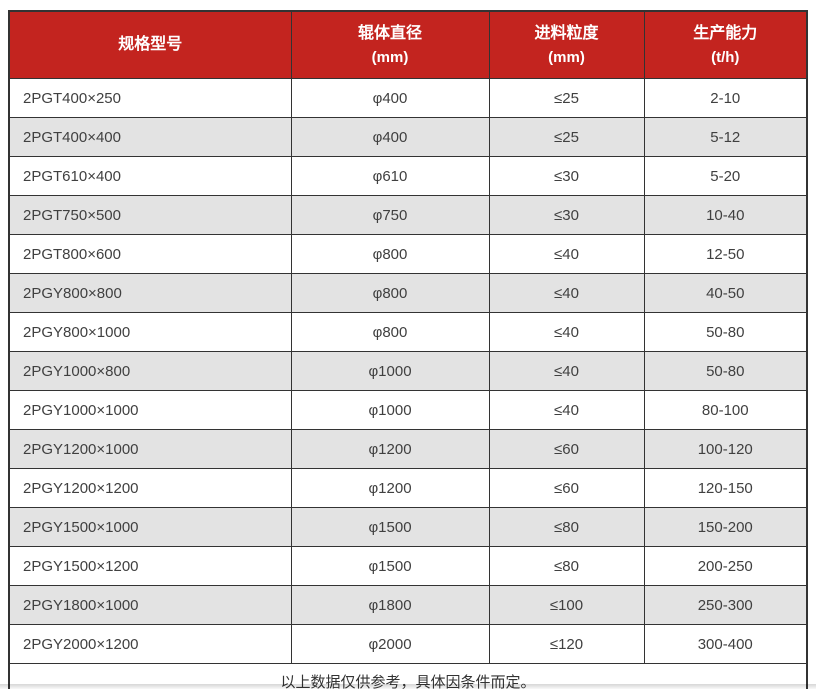 The height and width of the screenshot is (689, 816). What do you see at coordinates (150, 605) in the screenshot?
I see `model-cell: 2PGY1800×1000` at bounding box center [150, 605].